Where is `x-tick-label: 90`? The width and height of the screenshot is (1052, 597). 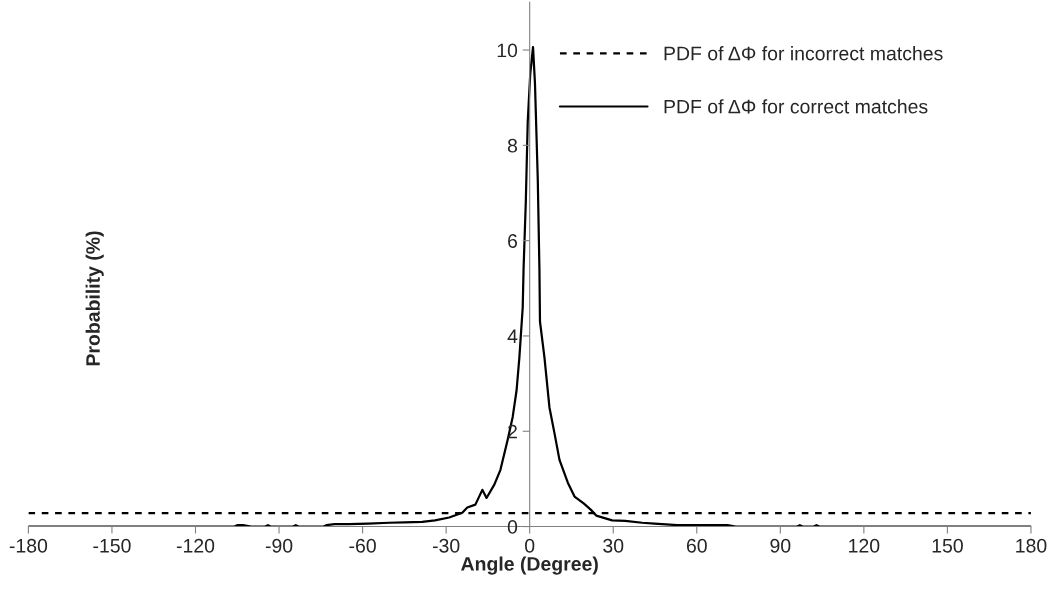 x-tick-label: 90 is located at coordinates (780, 545).